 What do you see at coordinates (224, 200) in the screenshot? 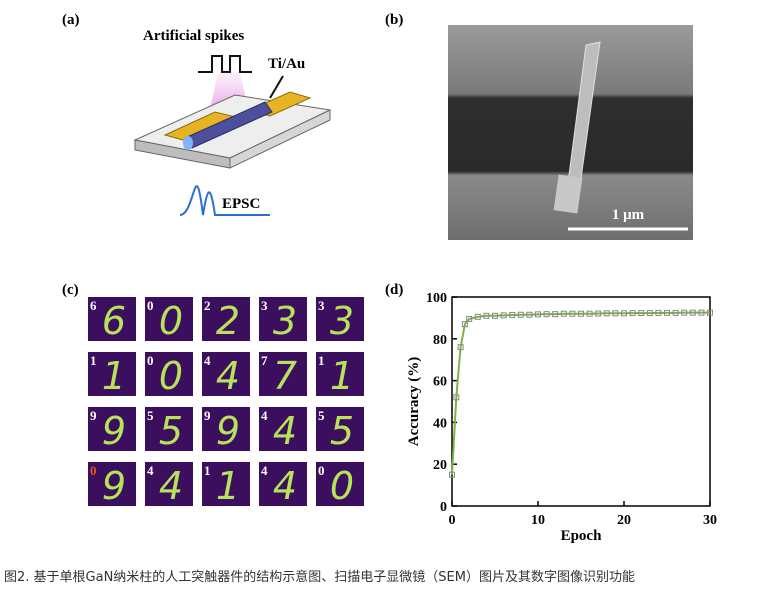
I see `epsc-trace` at bounding box center [224, 200].